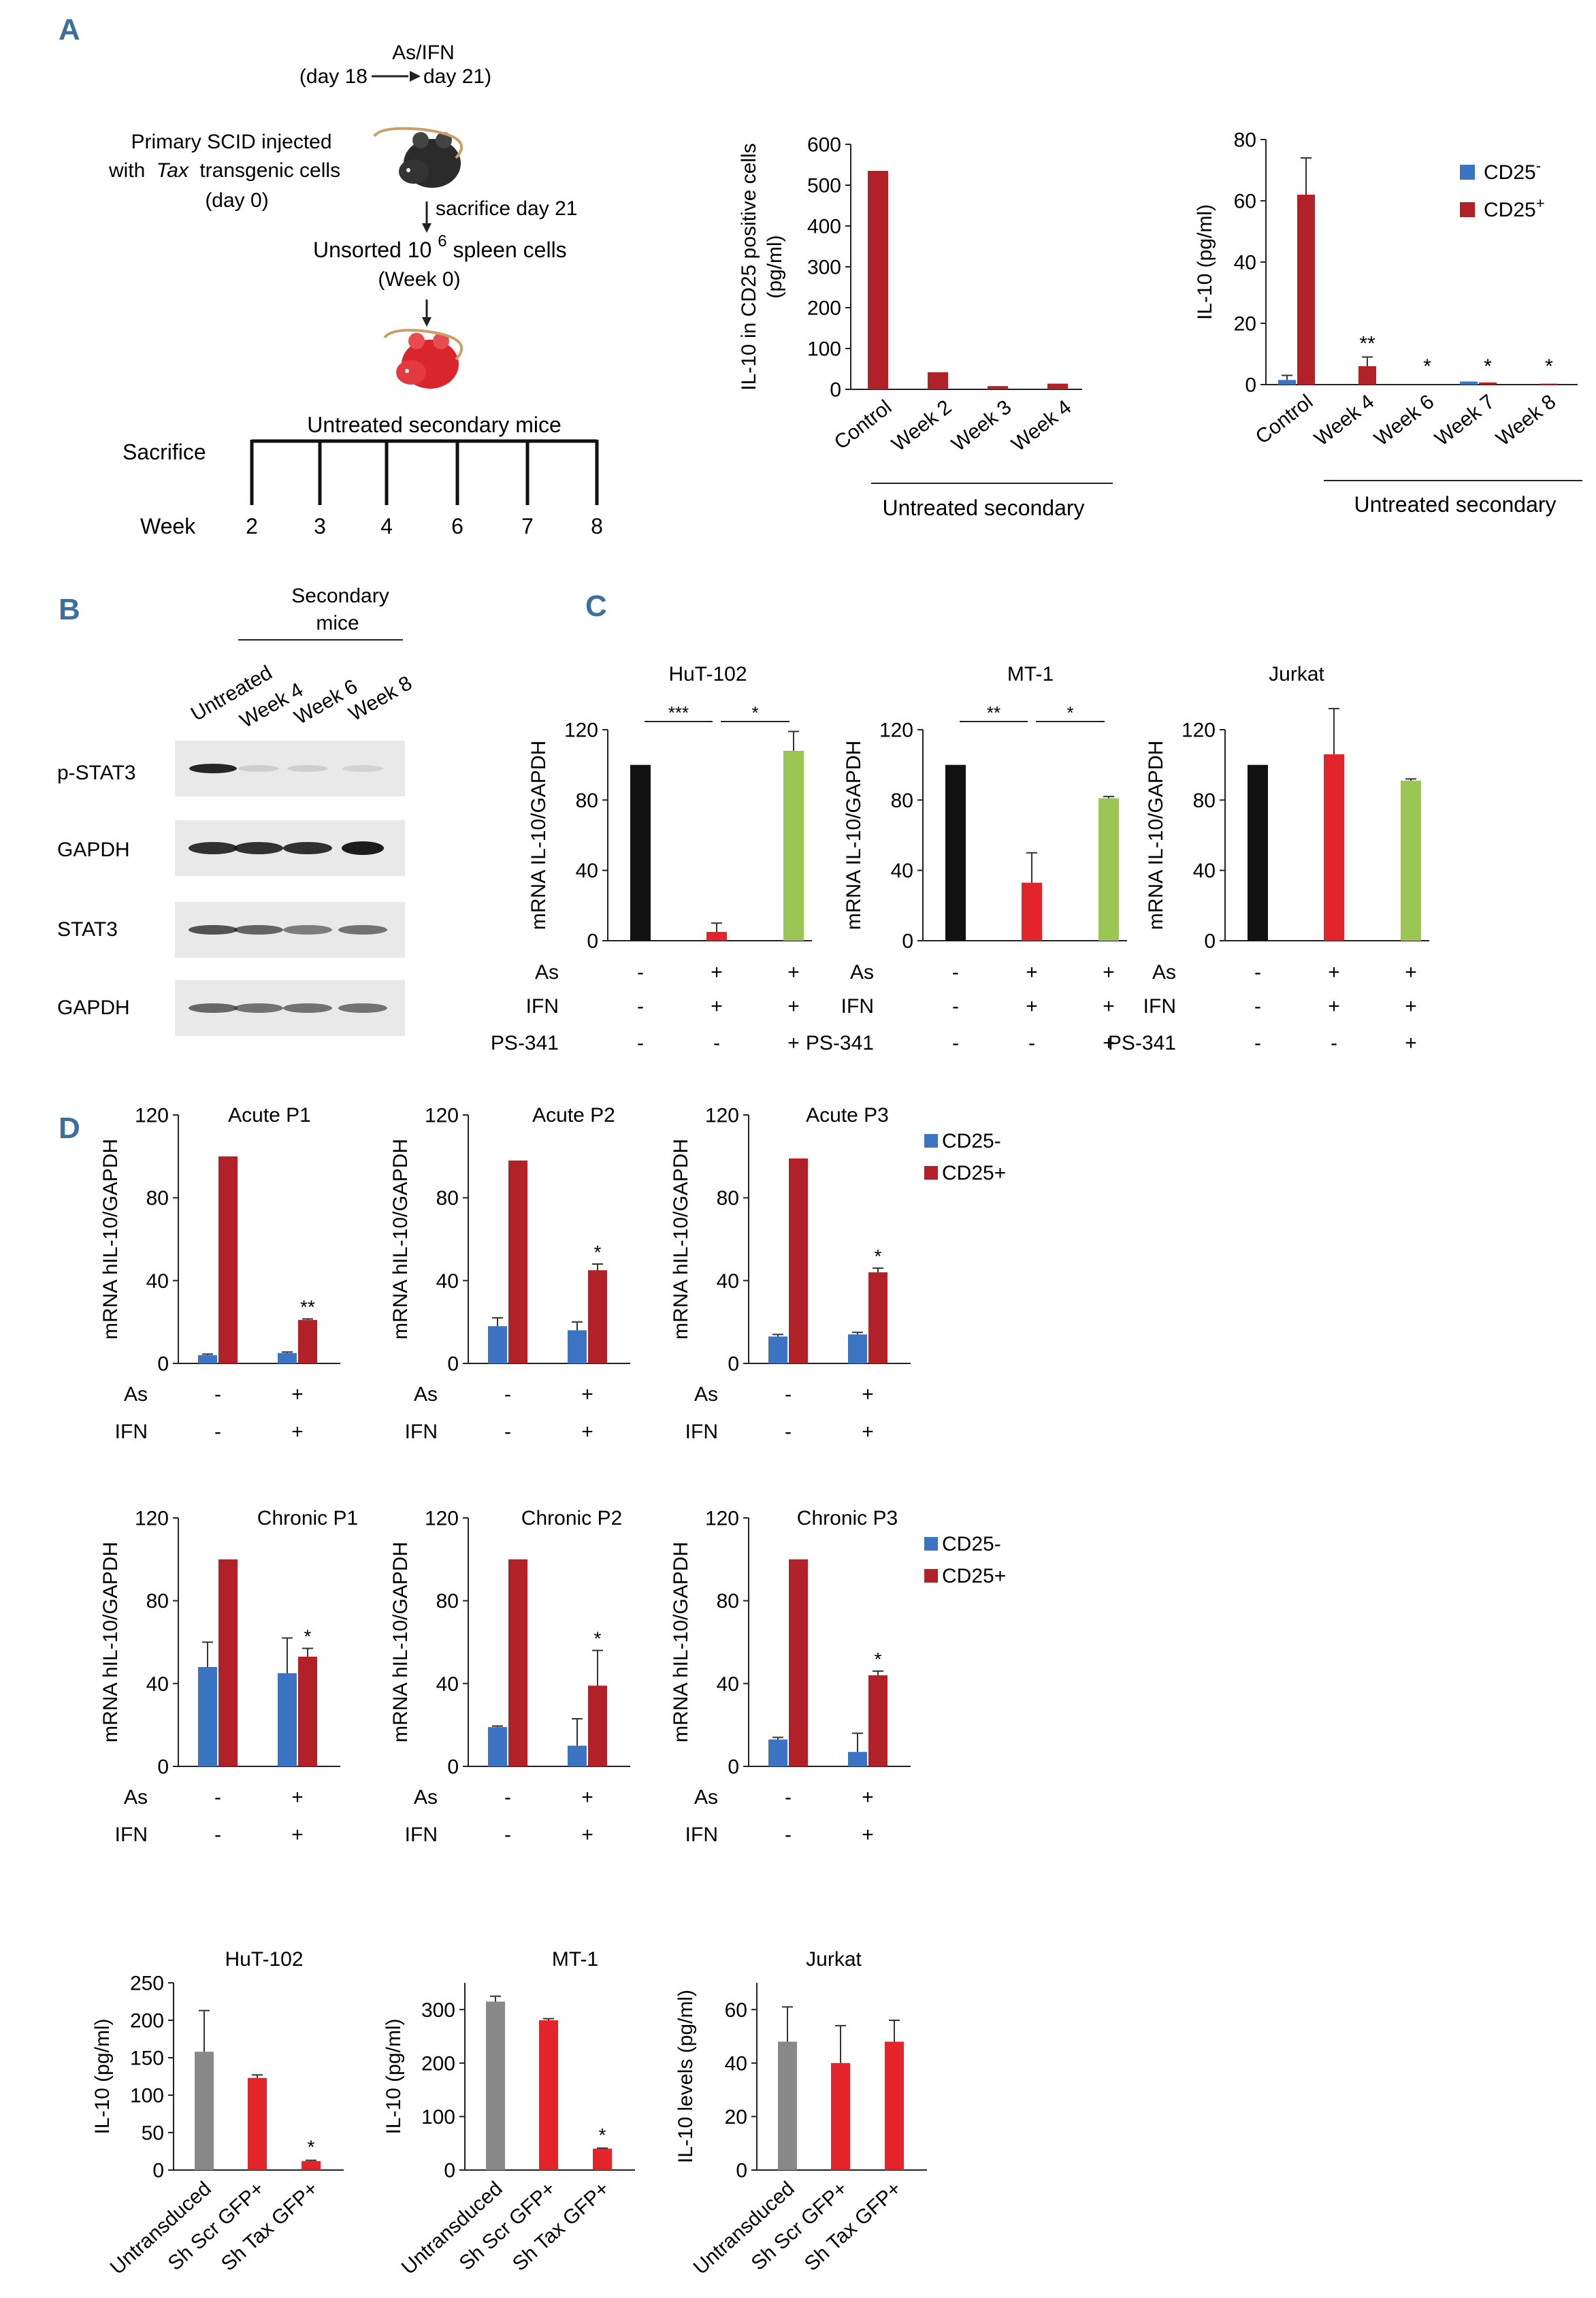 The height and width of the screenshot is (2298, 1596). What do you see at coordinates (307, 1518) in the screenshot?
I see `chart-title: Chronic P1` at bounding box center [307, 1518].